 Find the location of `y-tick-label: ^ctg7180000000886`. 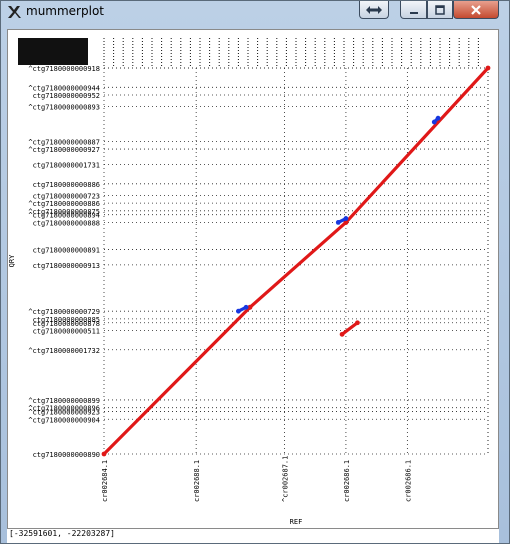

y-tick-label: ^ctg7180000000886 is located at coordinates (64, 204).